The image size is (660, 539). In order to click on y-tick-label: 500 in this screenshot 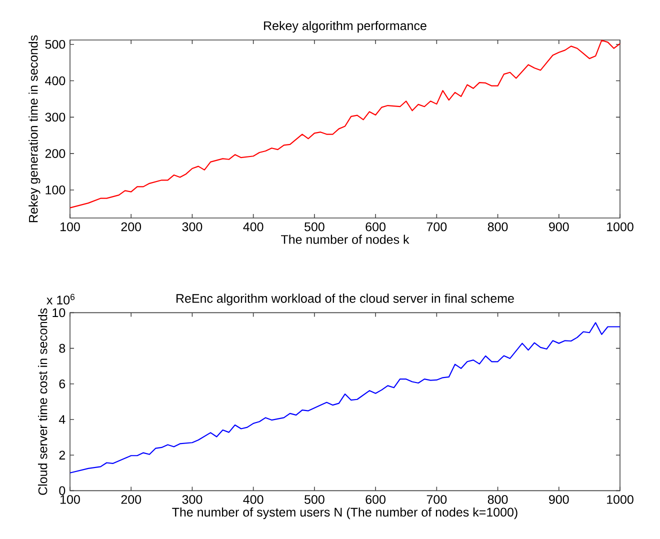, I will do `click(55, 44)`.